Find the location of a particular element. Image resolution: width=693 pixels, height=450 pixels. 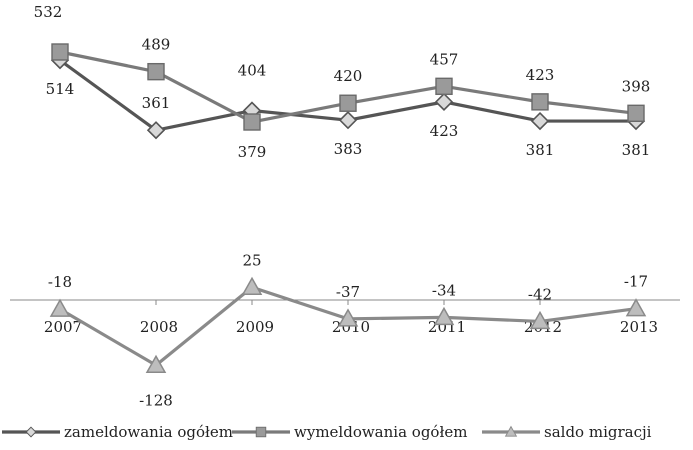

x-tick-label: 2013 is located at coordinates (639, 327).